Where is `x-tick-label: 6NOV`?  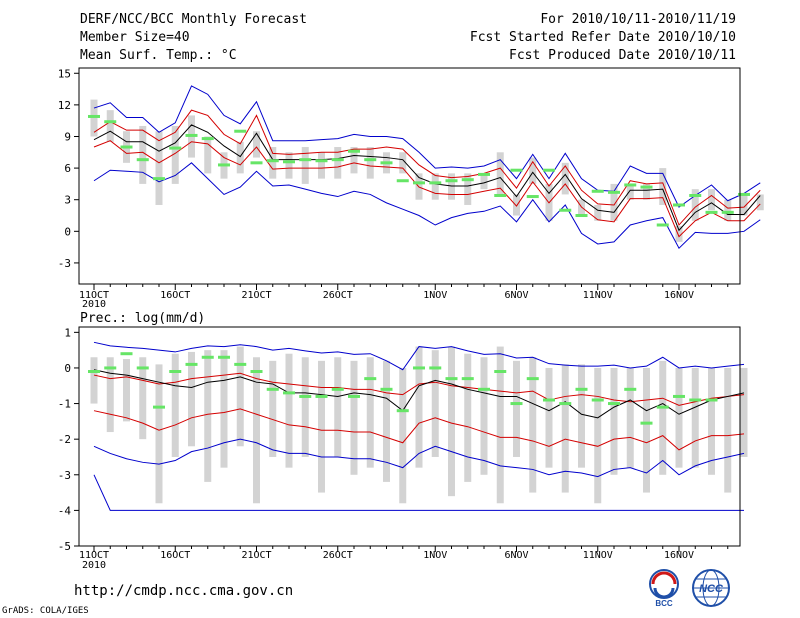 x-tick-label: 6NOV is located at coordinates (516, 295).